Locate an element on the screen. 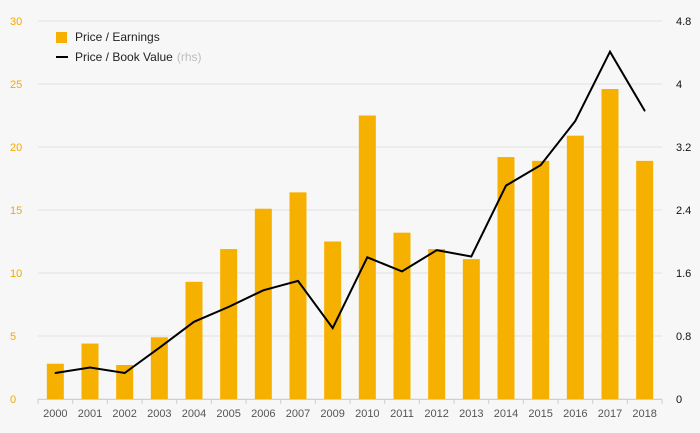 The image size is (700, 433). y-left-tick-label: 5 is located at coordinates (13, 337).